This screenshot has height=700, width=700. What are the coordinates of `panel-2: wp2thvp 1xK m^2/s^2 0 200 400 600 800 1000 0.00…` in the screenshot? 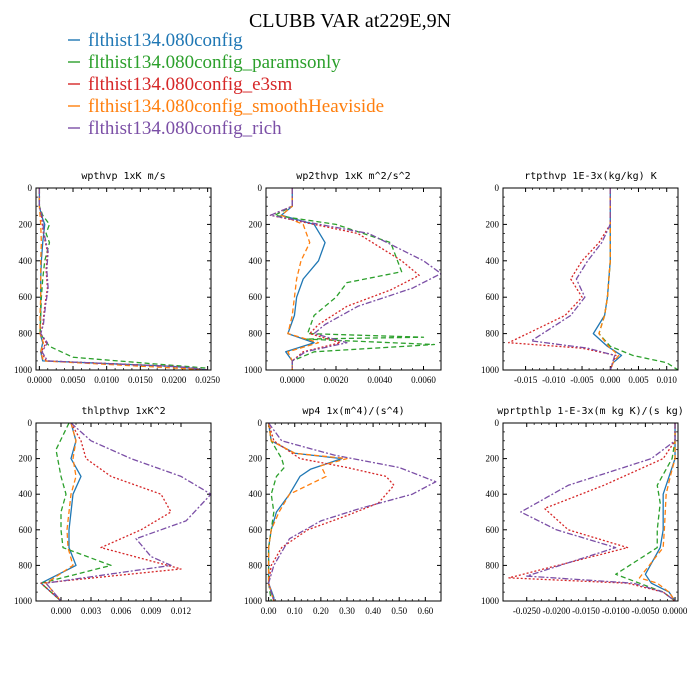 It's located at (343, 278).